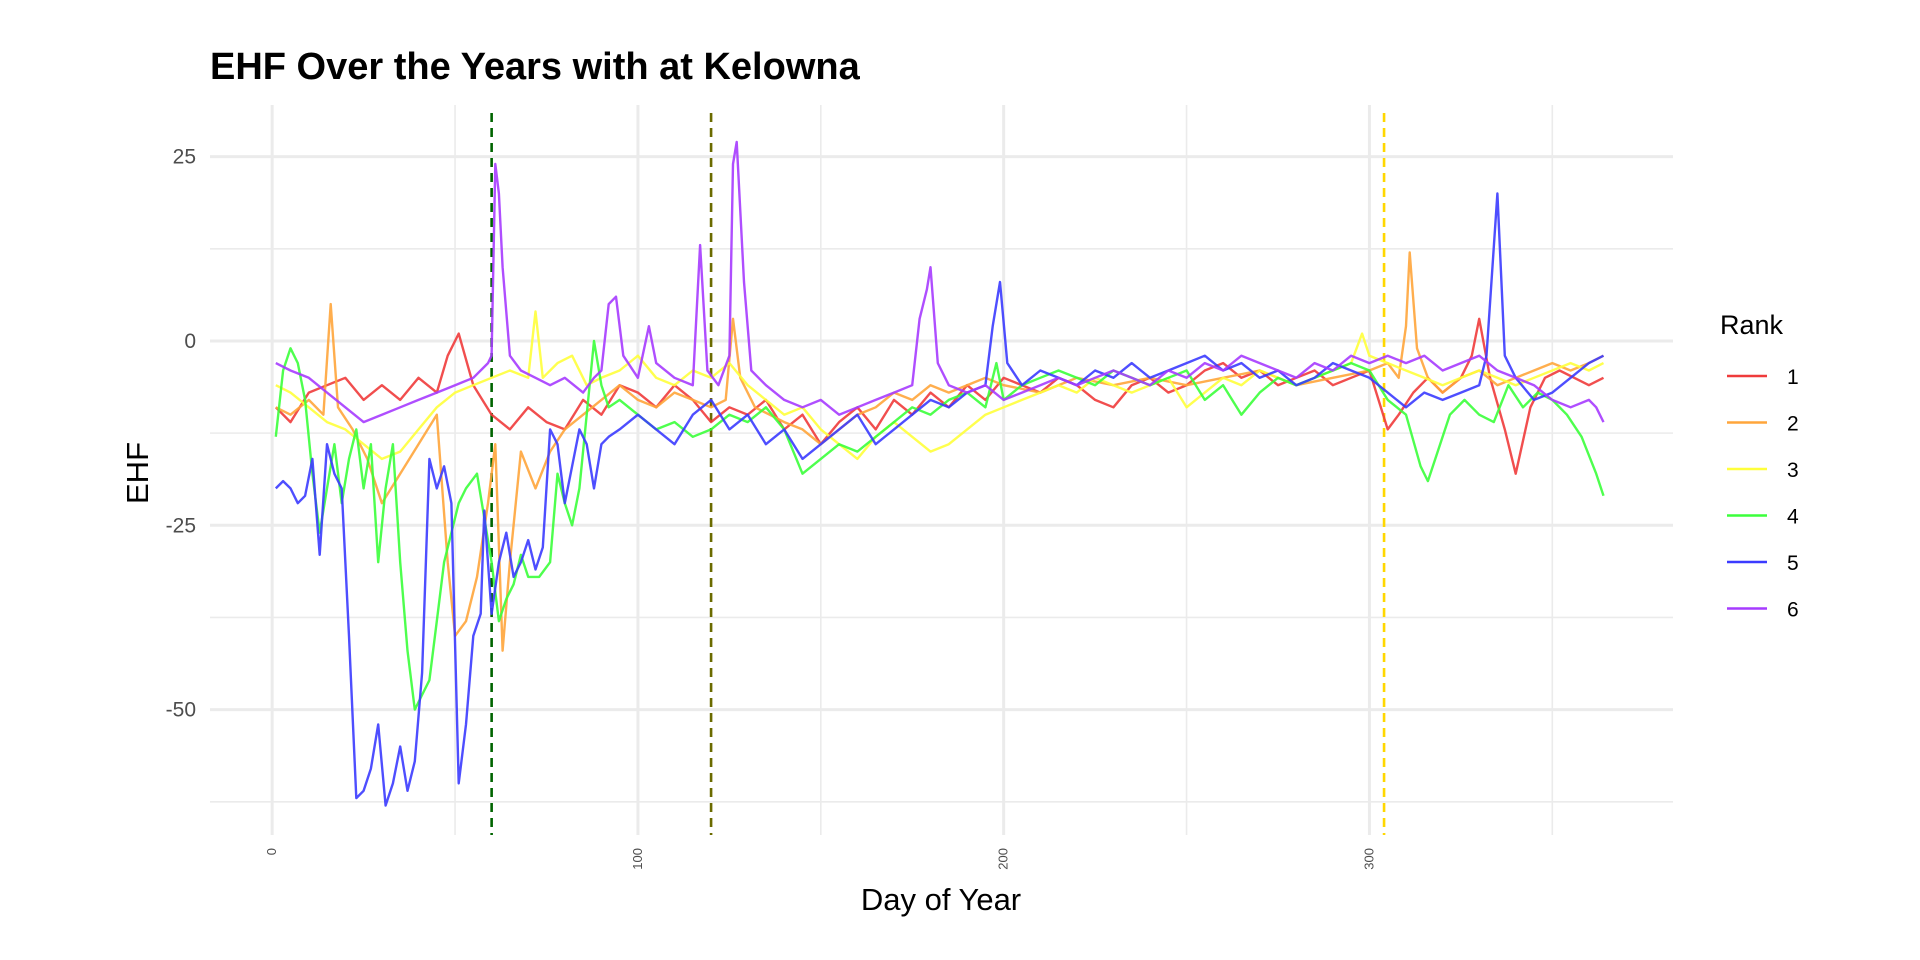 This screenshot has height=960, width=1920. I want to click on legend-label-4: 4, so click(1793, 517).